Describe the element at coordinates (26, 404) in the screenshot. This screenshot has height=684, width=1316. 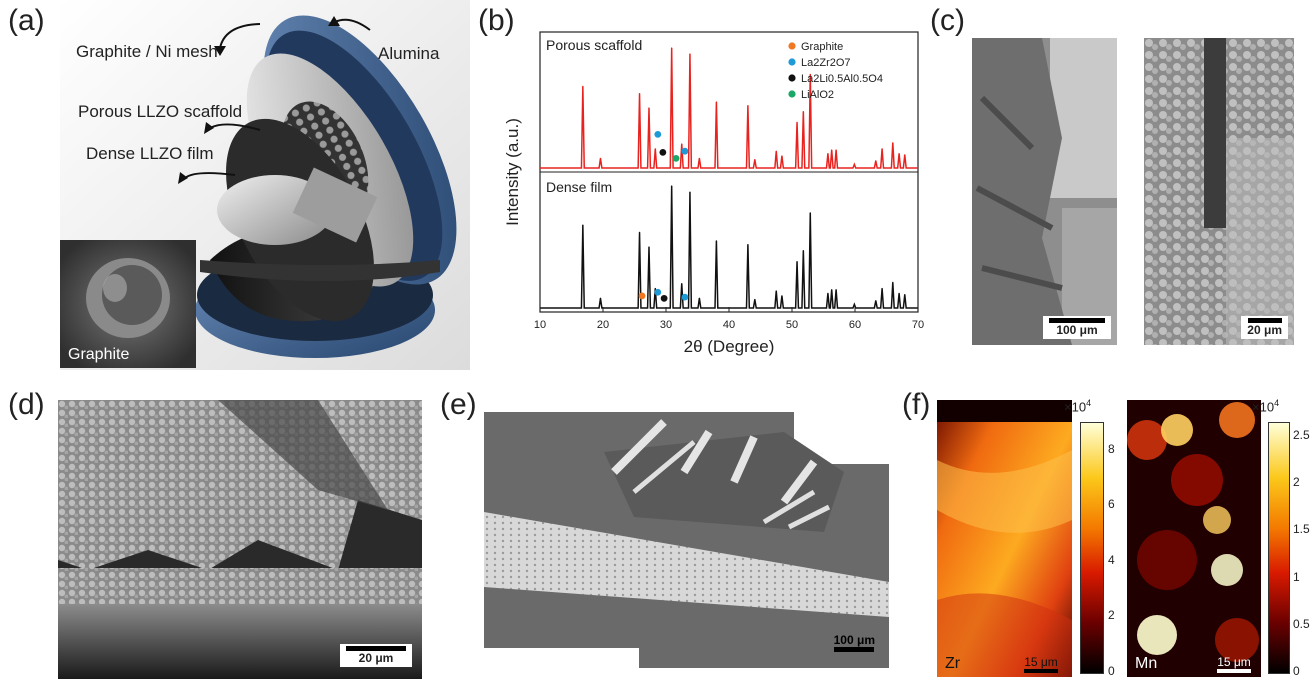
I see `panel-label-d: (d)` at that location.